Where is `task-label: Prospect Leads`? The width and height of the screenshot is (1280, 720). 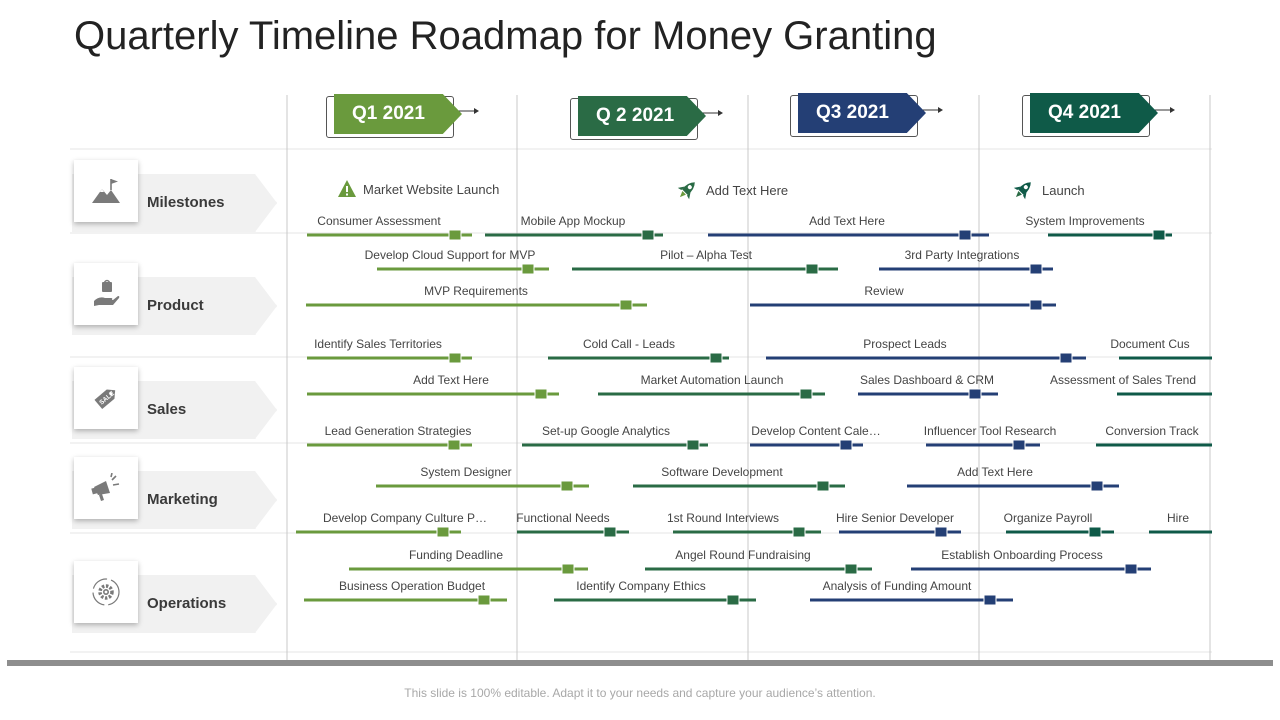 task-label: Prospect Leads is located at coordinates (904, 344).